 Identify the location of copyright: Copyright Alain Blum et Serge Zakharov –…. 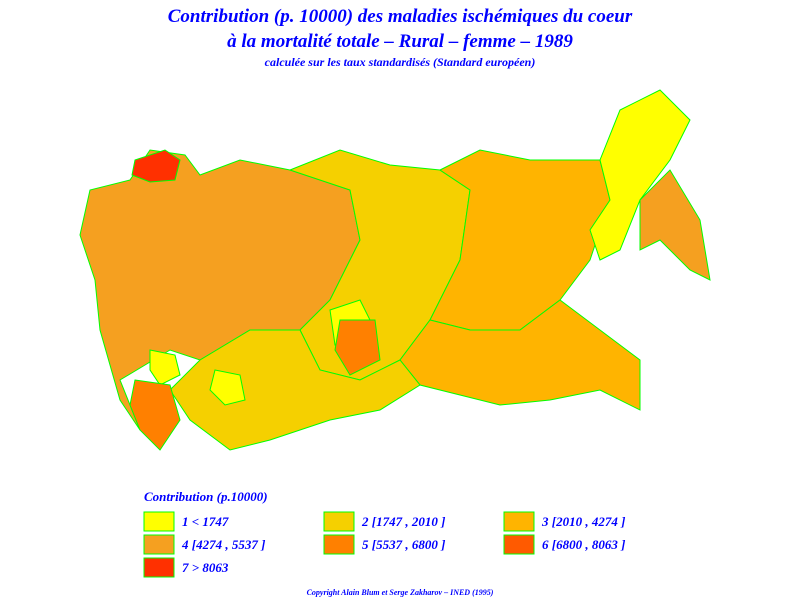
(400, 592).